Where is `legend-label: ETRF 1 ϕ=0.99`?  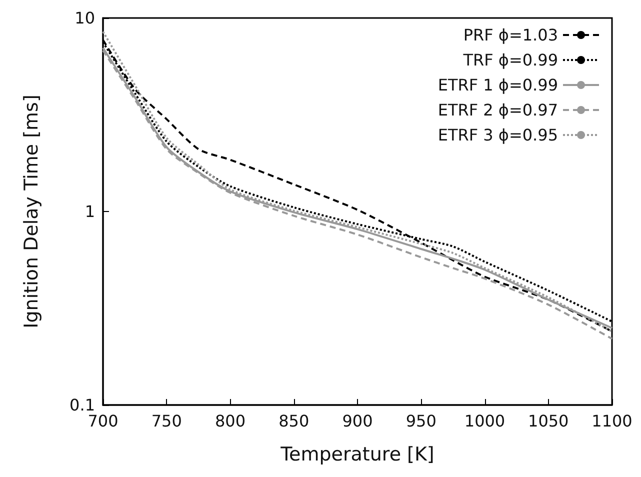
legend-label: ETRF 1 ϕ=0.99 is located at coordinates (498, 85).